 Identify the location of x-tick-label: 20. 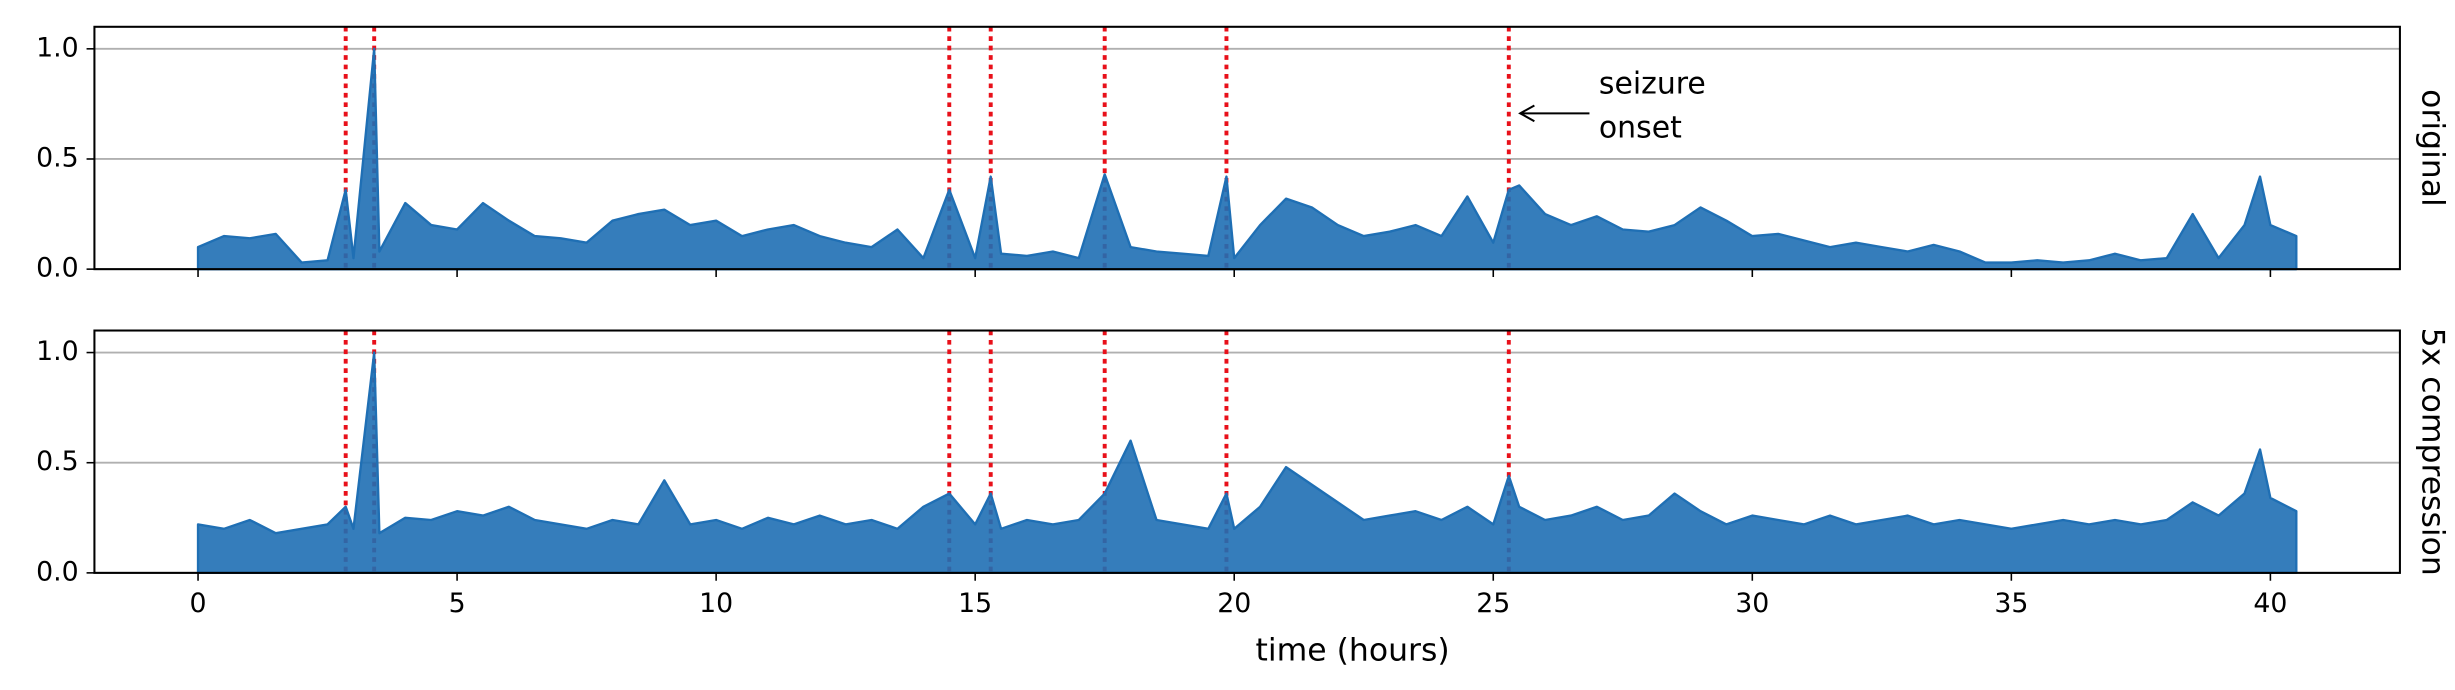
(1234, 603).